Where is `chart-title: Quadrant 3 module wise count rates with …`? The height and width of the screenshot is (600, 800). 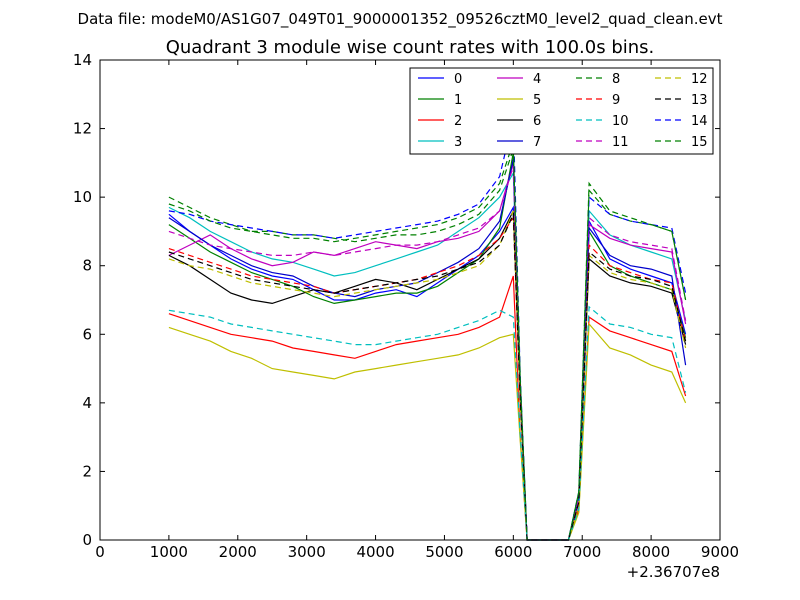 chart-title: Quadrant 3 module wise count rates with … is located at coordinates (410, 47).